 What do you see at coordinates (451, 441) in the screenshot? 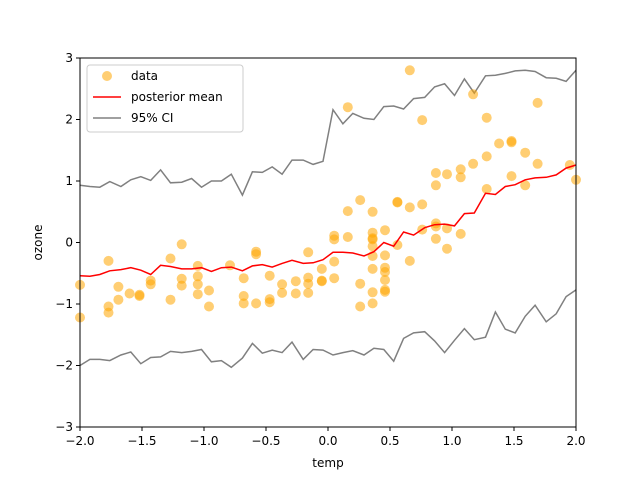
I see `x-tick-label: 1.0` at bounding box center [451, 441].